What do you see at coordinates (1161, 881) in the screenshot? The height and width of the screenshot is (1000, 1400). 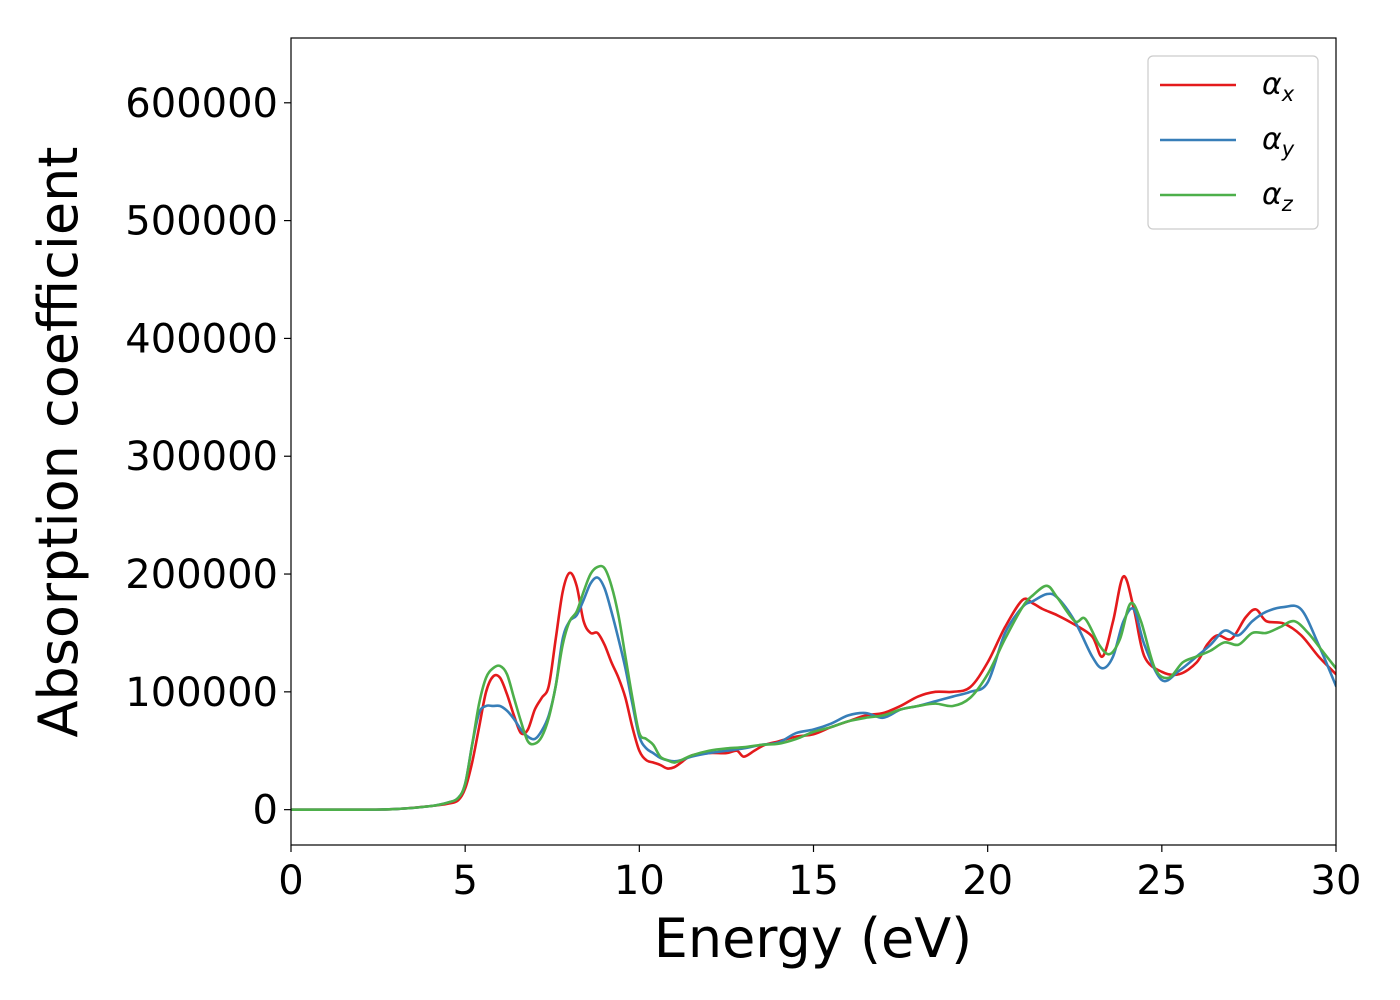 I see `x-tick-label: 25` at bounding box center [1161, 881].